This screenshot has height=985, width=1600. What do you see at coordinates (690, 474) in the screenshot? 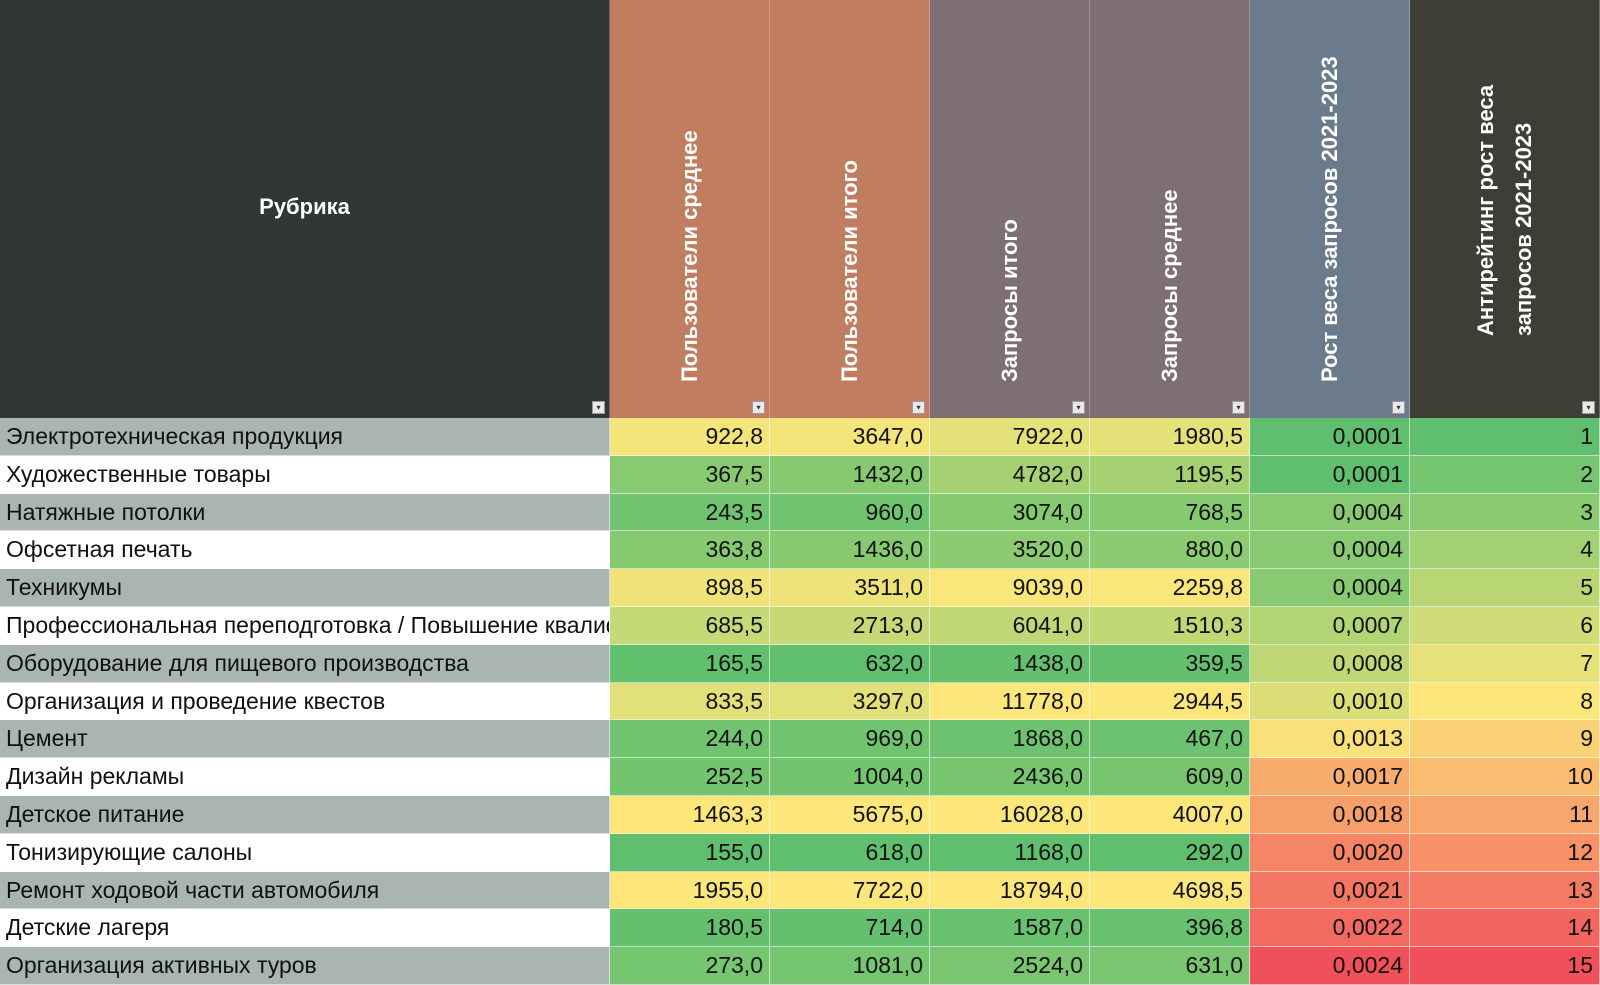
I see `table-cell-users-avg: 367,5` at bounding box center [690, 474].